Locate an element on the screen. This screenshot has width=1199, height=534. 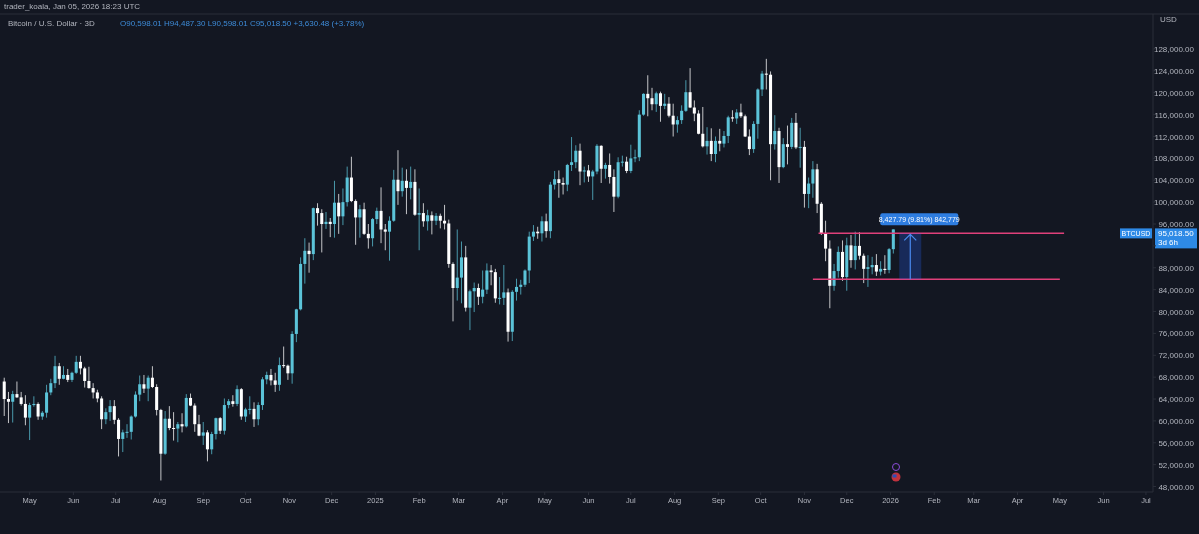
y-tick-label: 84,000.00 is located at coordinates (1176, 290).